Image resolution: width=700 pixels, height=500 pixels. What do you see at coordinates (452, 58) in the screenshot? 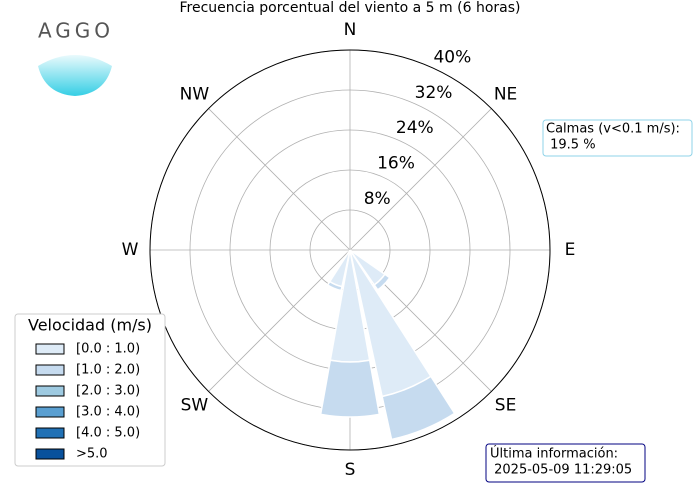
I see `r-tick-label: 40%` at bounding box center [452, 58].